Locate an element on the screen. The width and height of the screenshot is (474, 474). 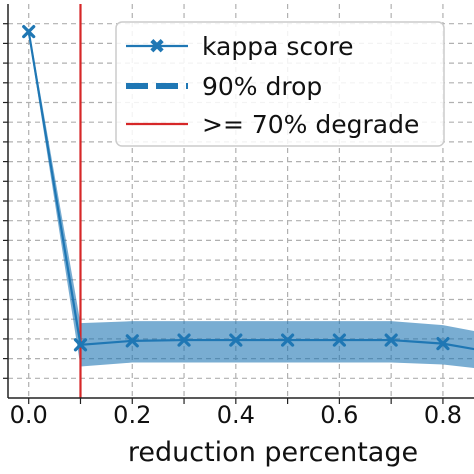
x-tick-label: 0.2 is located at coordinates (132, 415).